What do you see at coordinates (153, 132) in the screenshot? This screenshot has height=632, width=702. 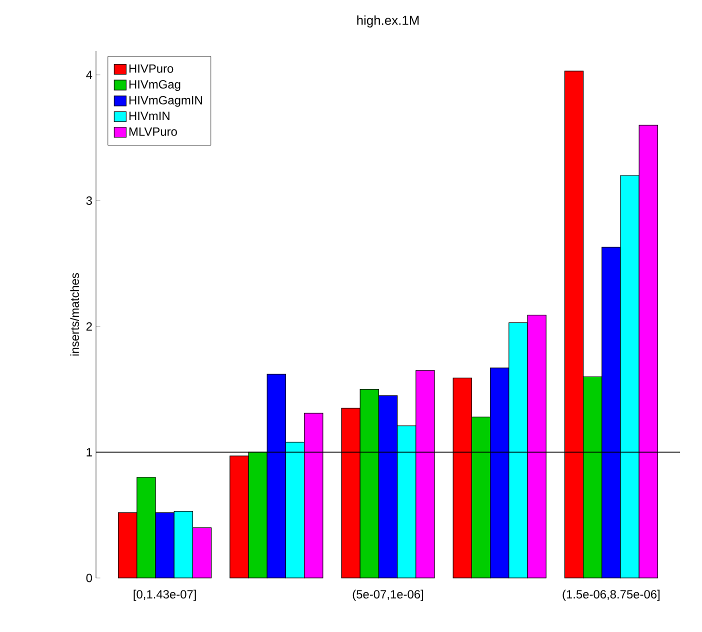 I see `legend-label: MLVPuro` at bounding box center [153, 132].